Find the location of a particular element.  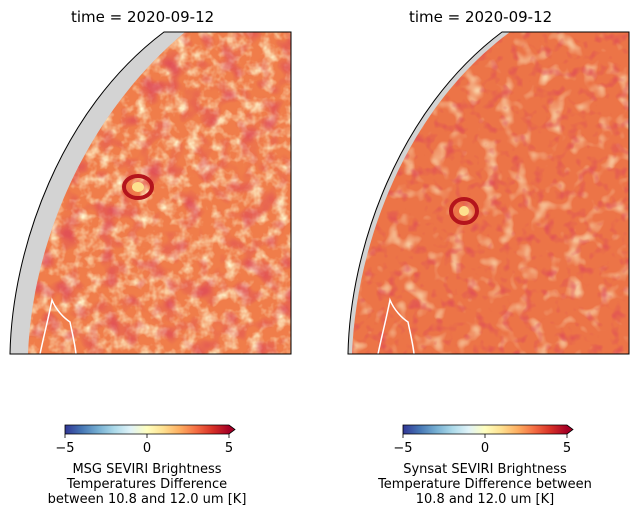

left-colorbar-gradient is located at coordinates (147, 429).